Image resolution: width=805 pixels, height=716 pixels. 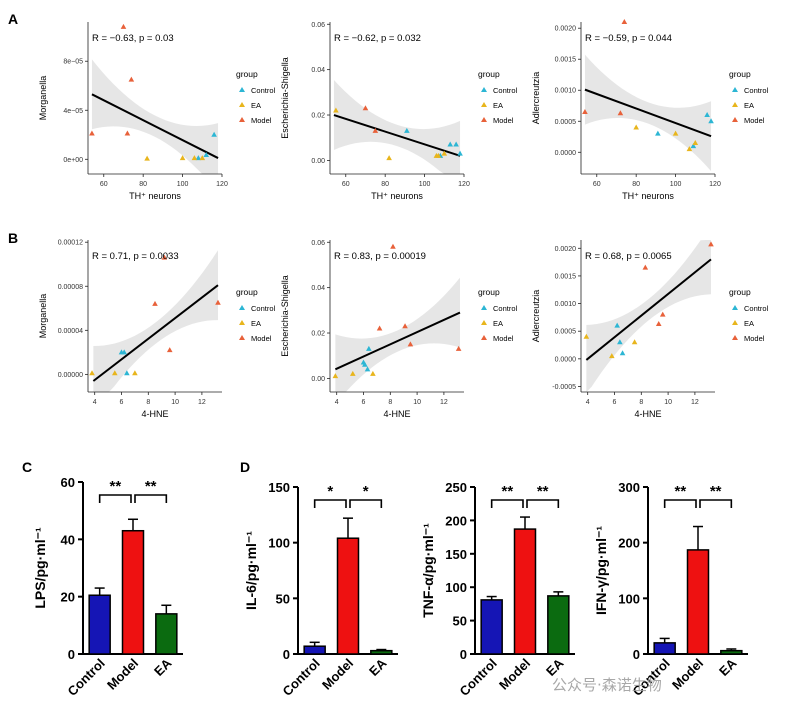 I want to click on y-tick-label: 0, so click(x=636, y=654).